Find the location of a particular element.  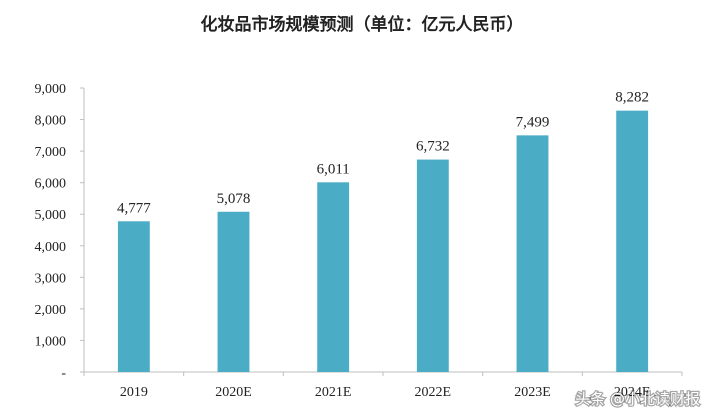

x-axis: 2019 2020E 2021E 2022E 2023E 2024E is located at coordinates (383, 386).